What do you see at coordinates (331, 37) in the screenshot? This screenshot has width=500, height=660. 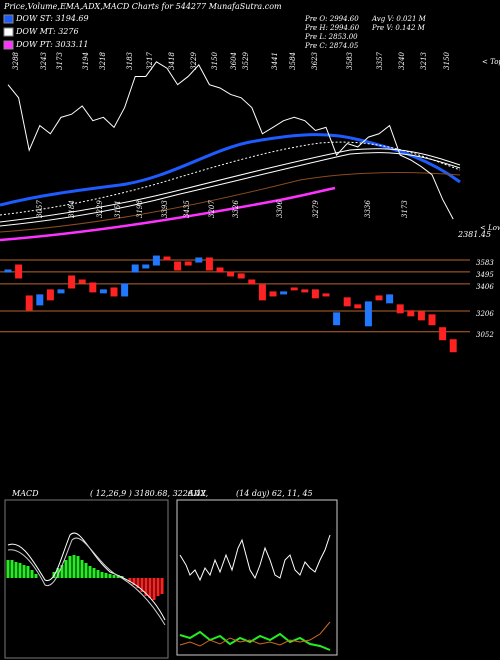 I see `stat: Pre L: 2853.00` at bounding box center [331, 37].